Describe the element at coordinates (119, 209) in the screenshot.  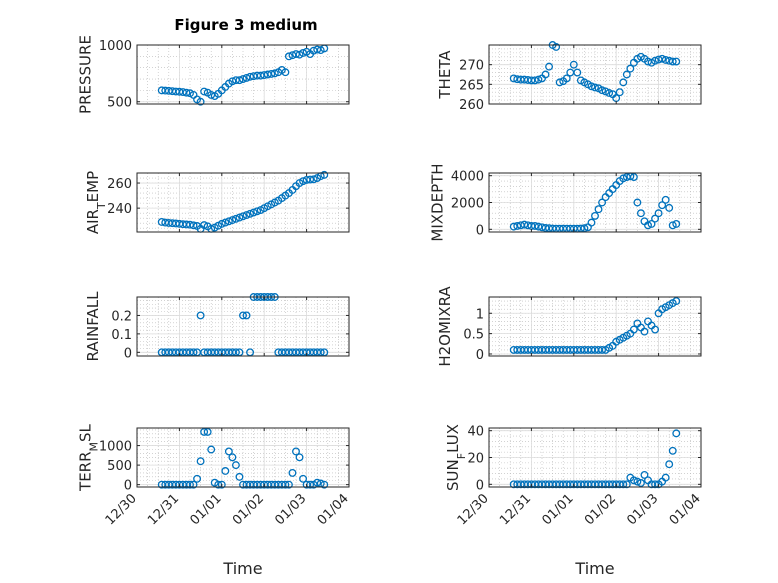
I see `y-tick-label: 240` at that location.